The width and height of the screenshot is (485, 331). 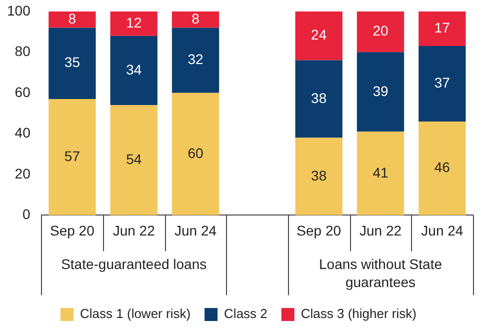 What do you see at coordinates (134, 264) in the screenshot?
I see `text: State-guaranteed loans` at bounding box center [134, 264].